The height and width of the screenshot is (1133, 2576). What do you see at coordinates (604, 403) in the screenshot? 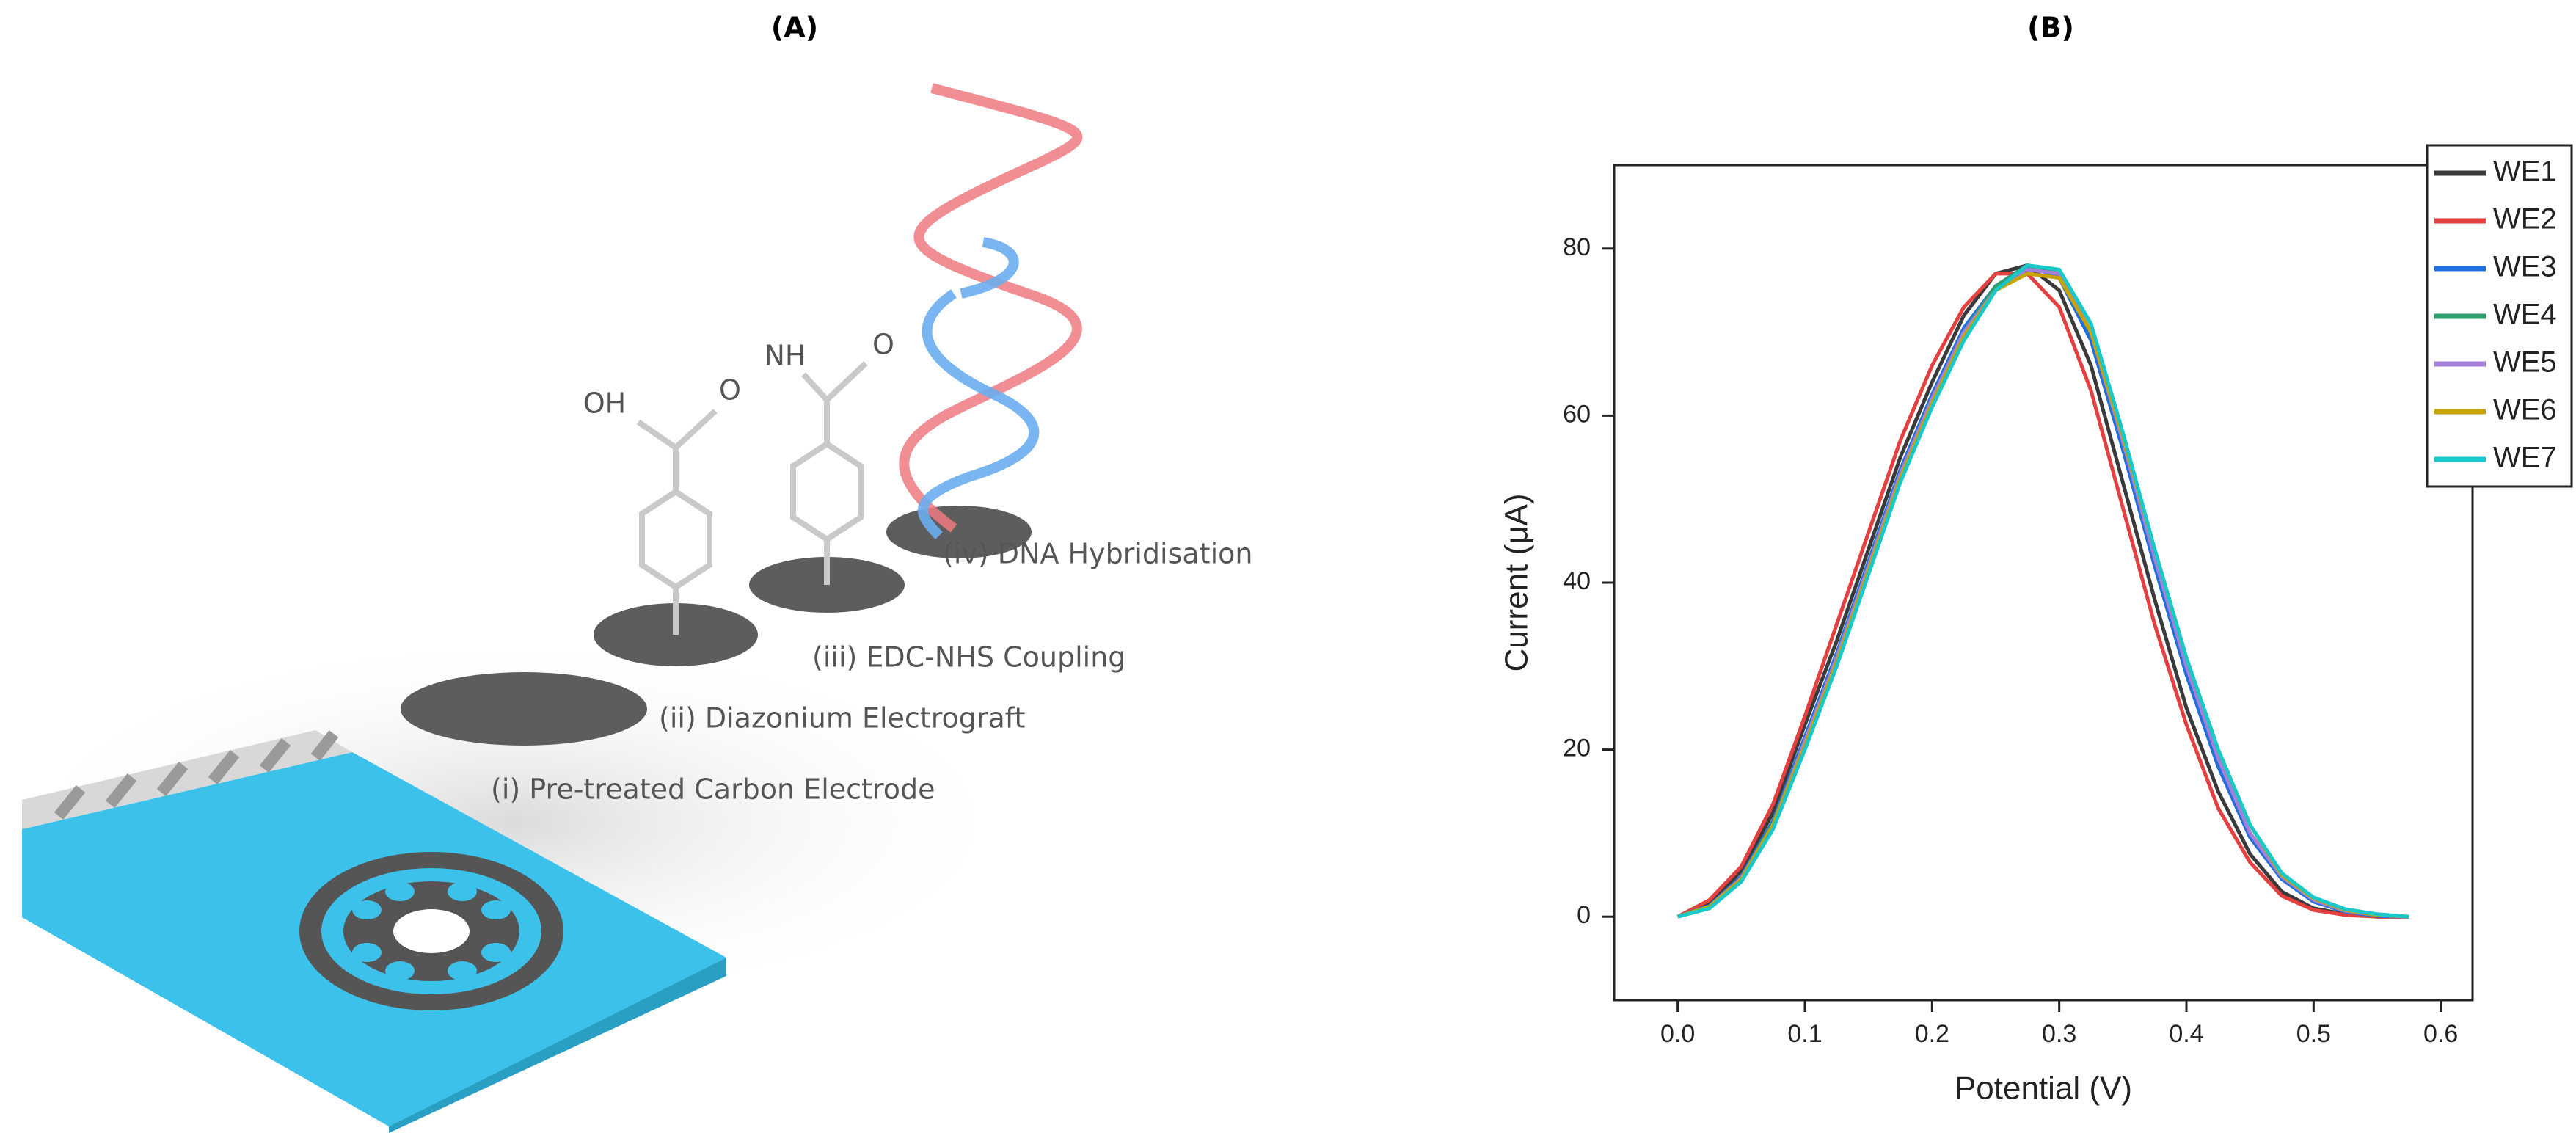
I see `chem-label: OH` at bounding box center [604, 403].